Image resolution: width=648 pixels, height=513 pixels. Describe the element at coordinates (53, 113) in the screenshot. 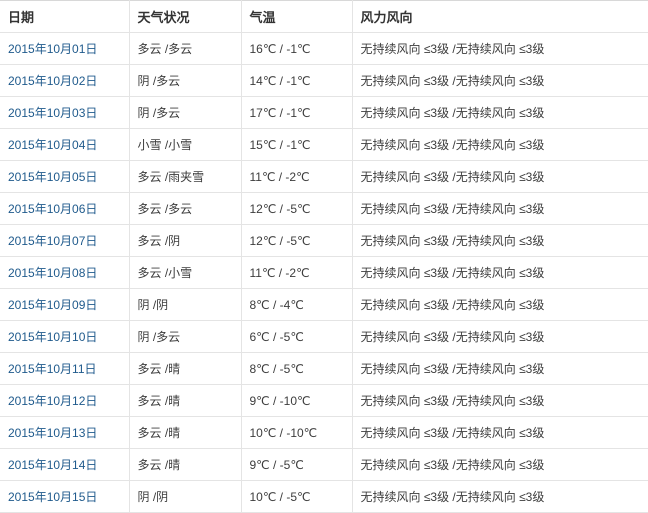

I see `date-link: 2015年10月03日` at that location.